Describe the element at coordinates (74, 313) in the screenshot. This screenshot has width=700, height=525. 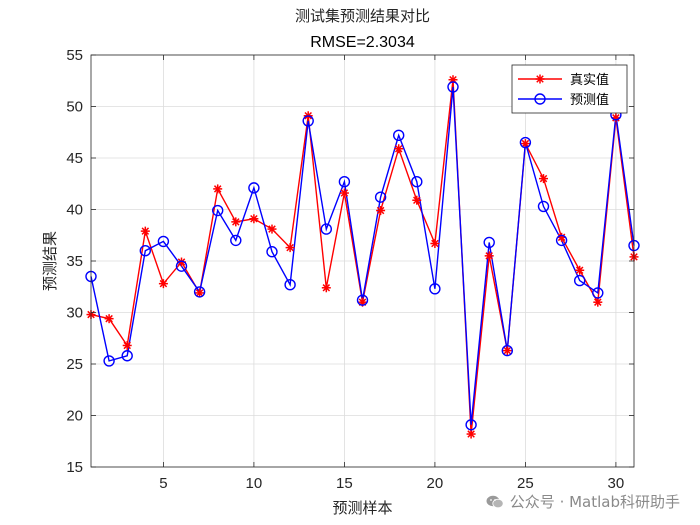
I see `y-tick-label: 30` at that location.